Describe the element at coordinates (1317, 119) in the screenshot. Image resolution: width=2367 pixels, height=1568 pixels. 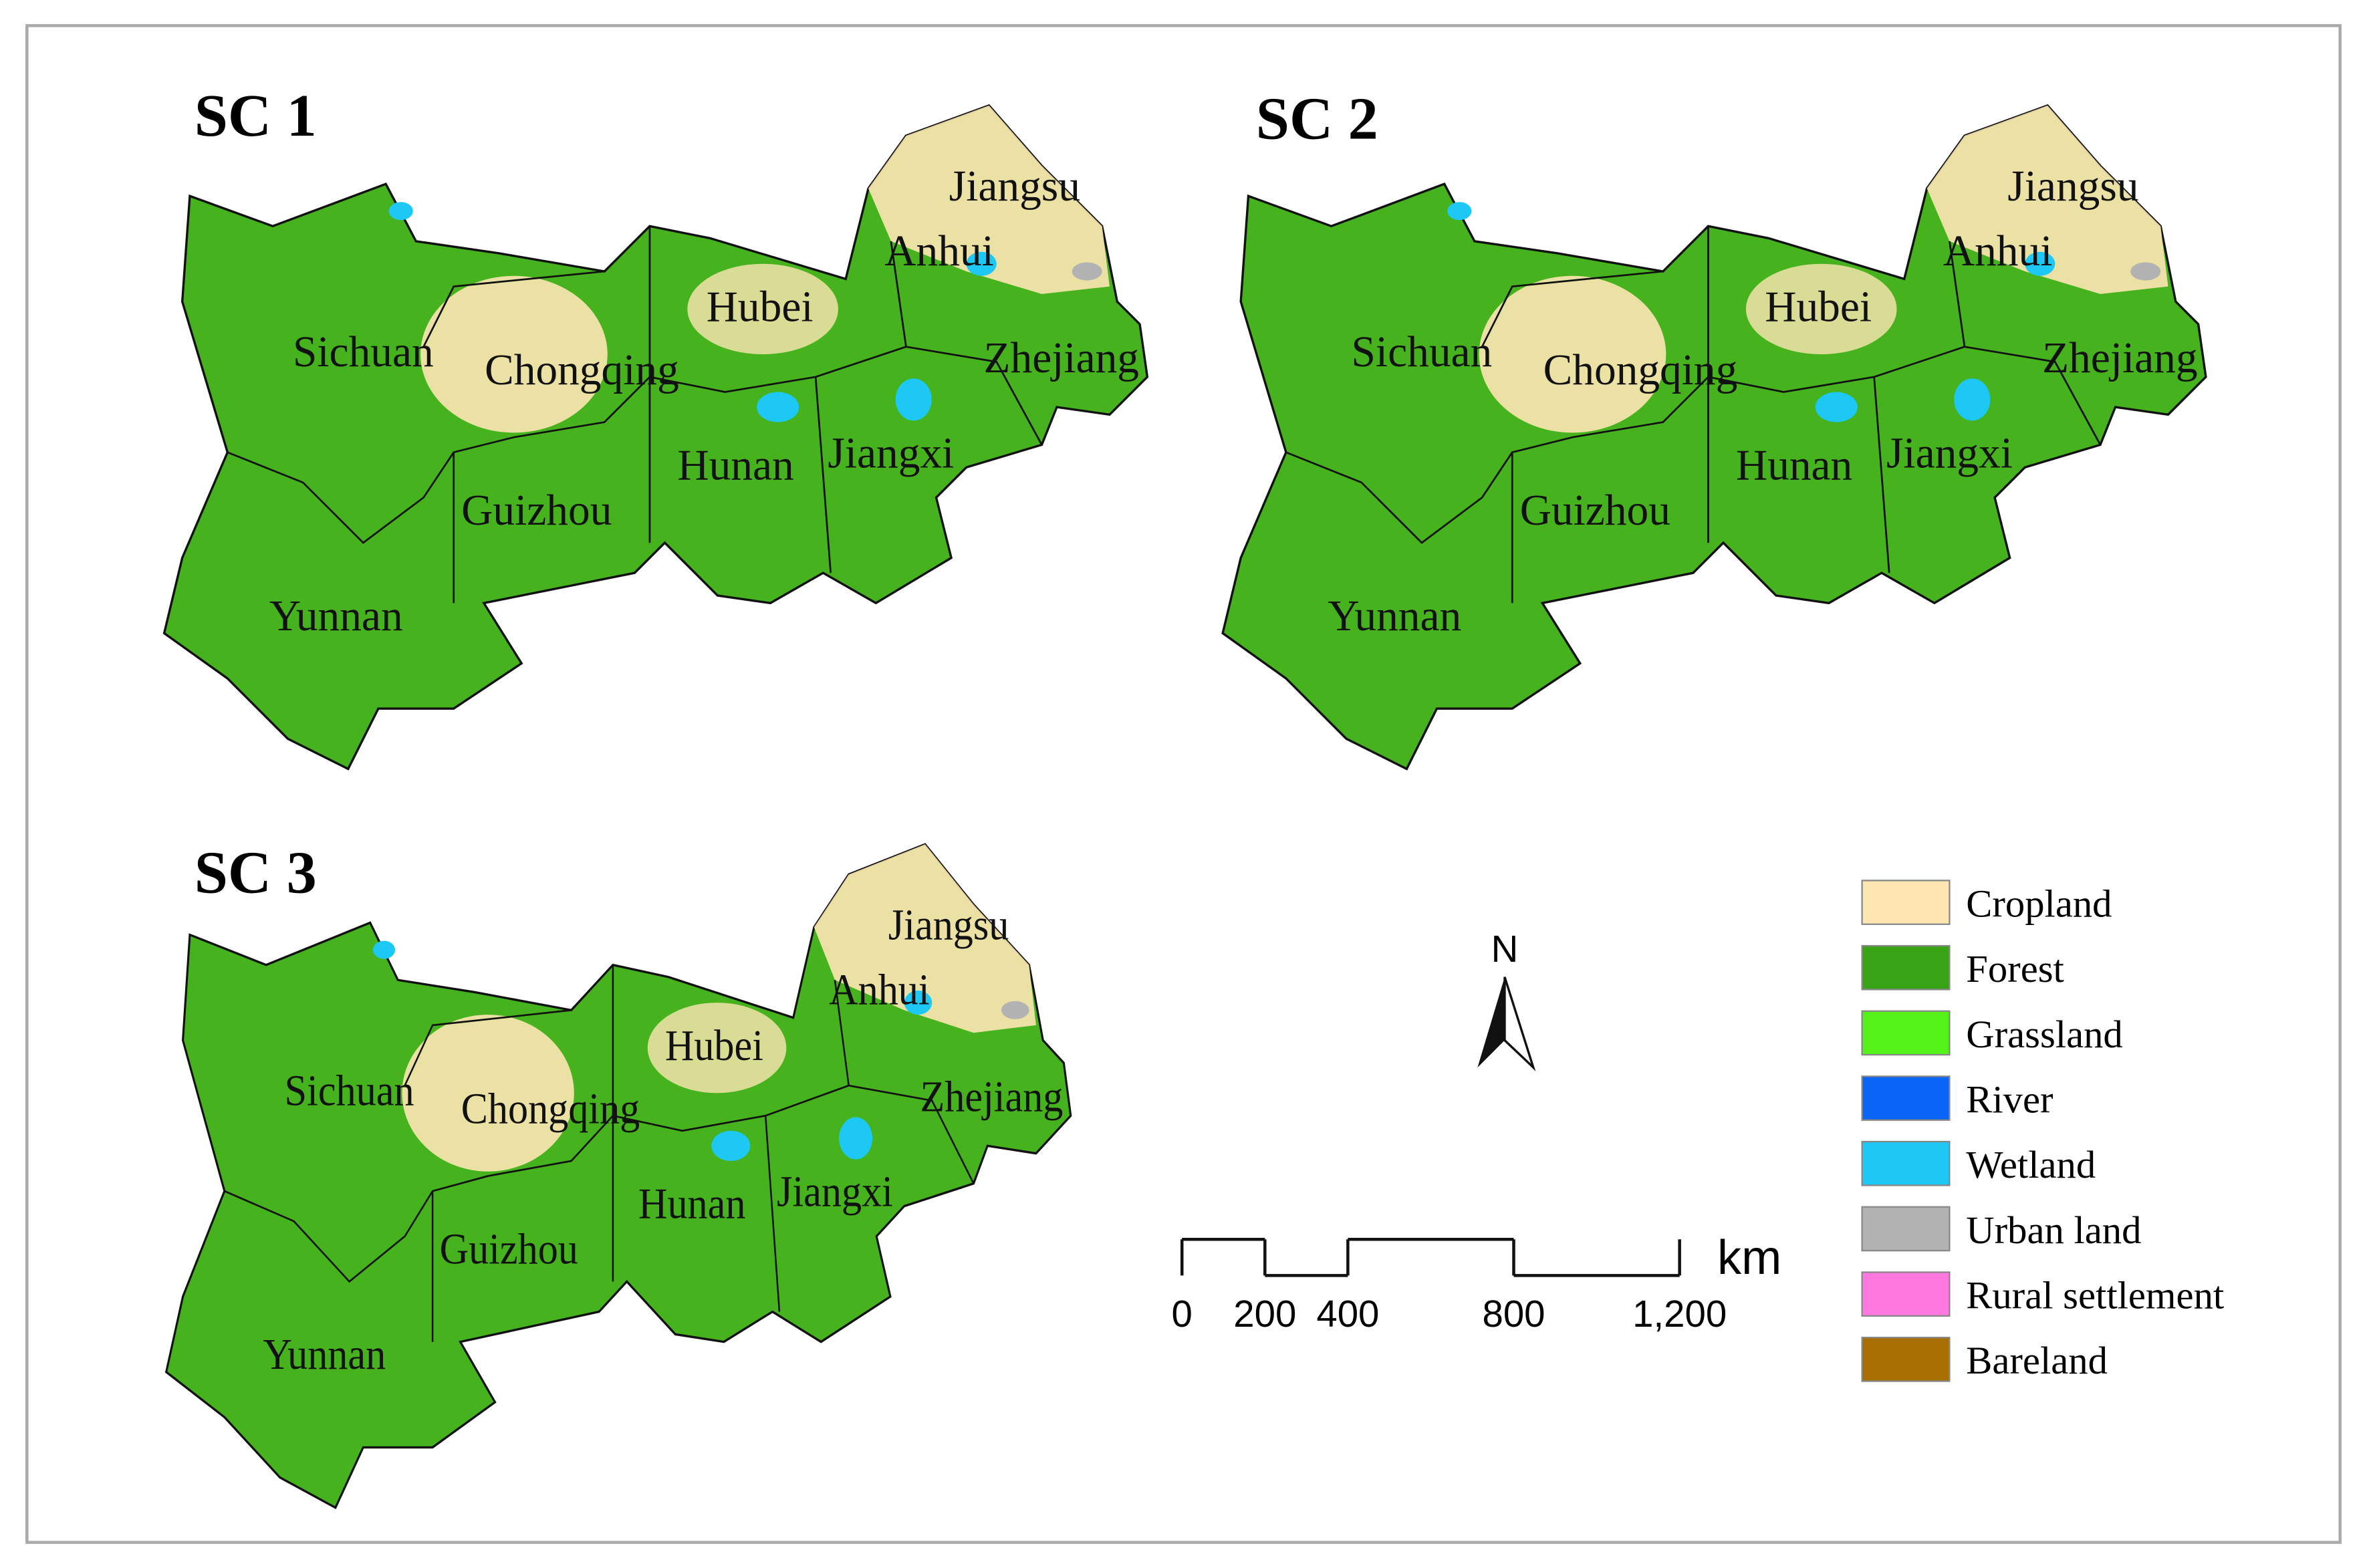
I see `panel-title: SC 2` at that location.